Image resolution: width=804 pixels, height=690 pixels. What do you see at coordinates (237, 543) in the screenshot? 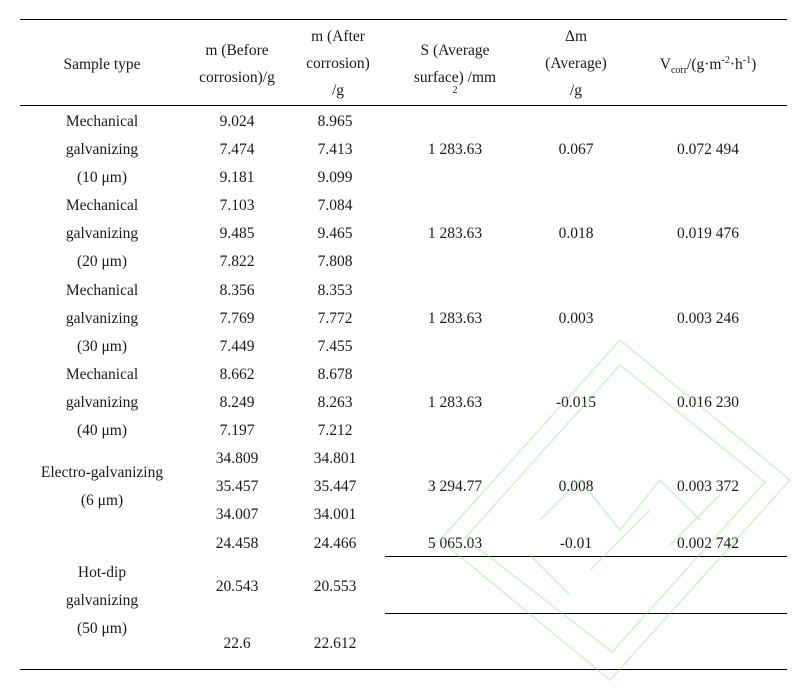
I see `m-before-cell: 24.458` at bounding box center [237, 543].